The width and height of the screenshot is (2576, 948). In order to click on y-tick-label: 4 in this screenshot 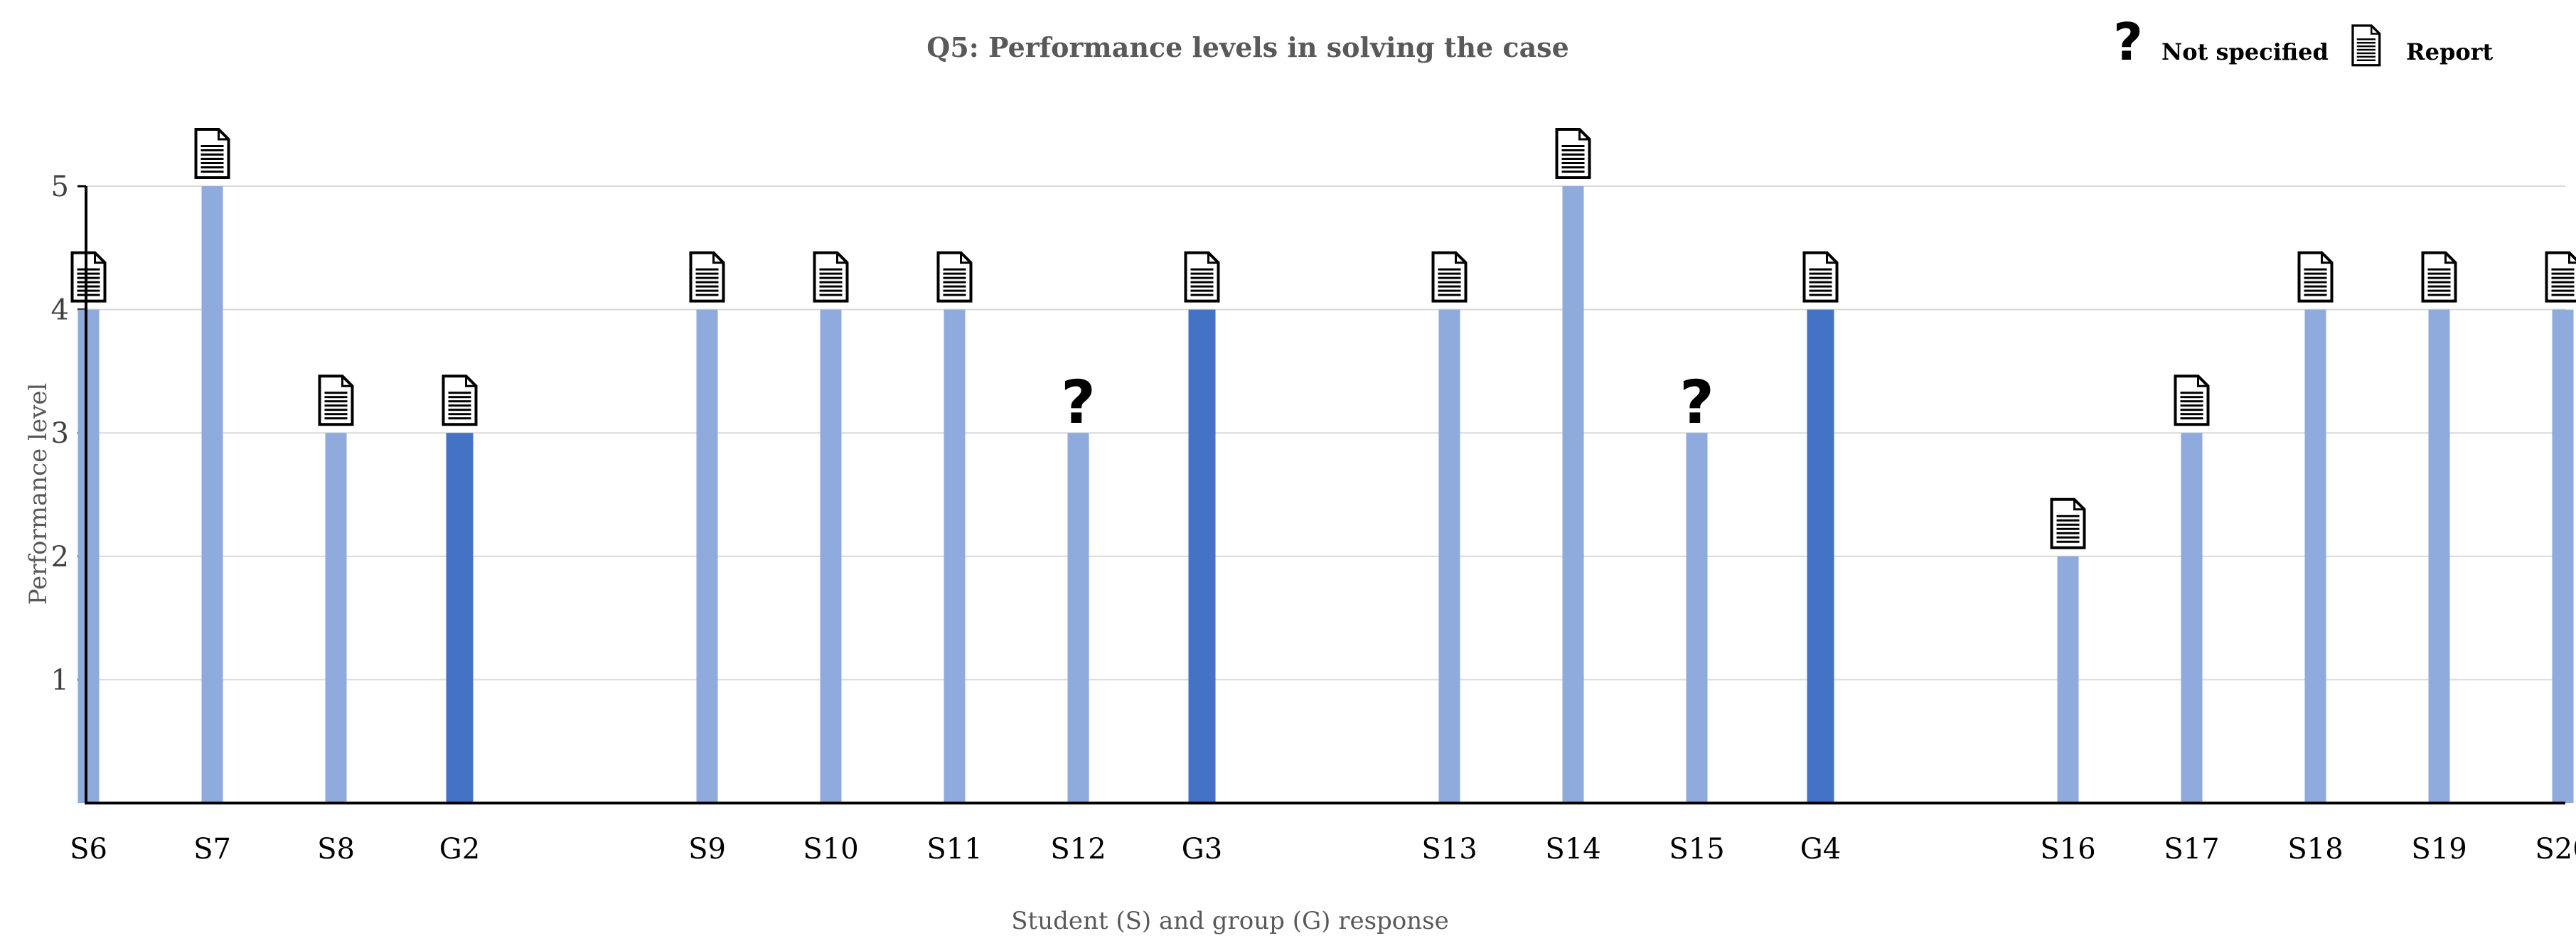, I will do `click(60, 311)`.